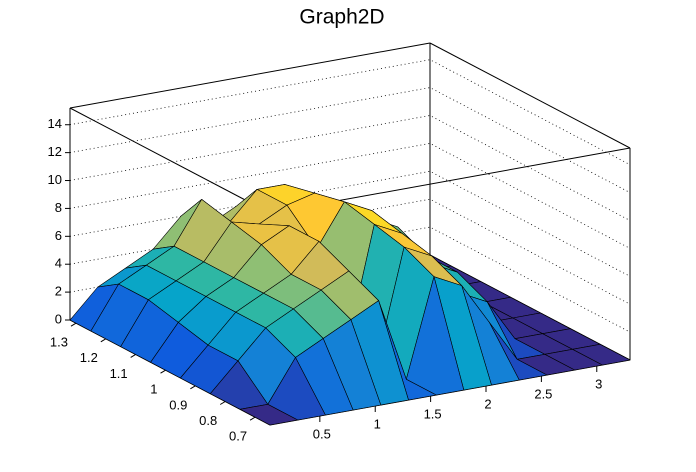 Image resolution: width=696 pixels, height=472 pixels. I want to click on y-tick-label: 0.9, so click(178, 404).